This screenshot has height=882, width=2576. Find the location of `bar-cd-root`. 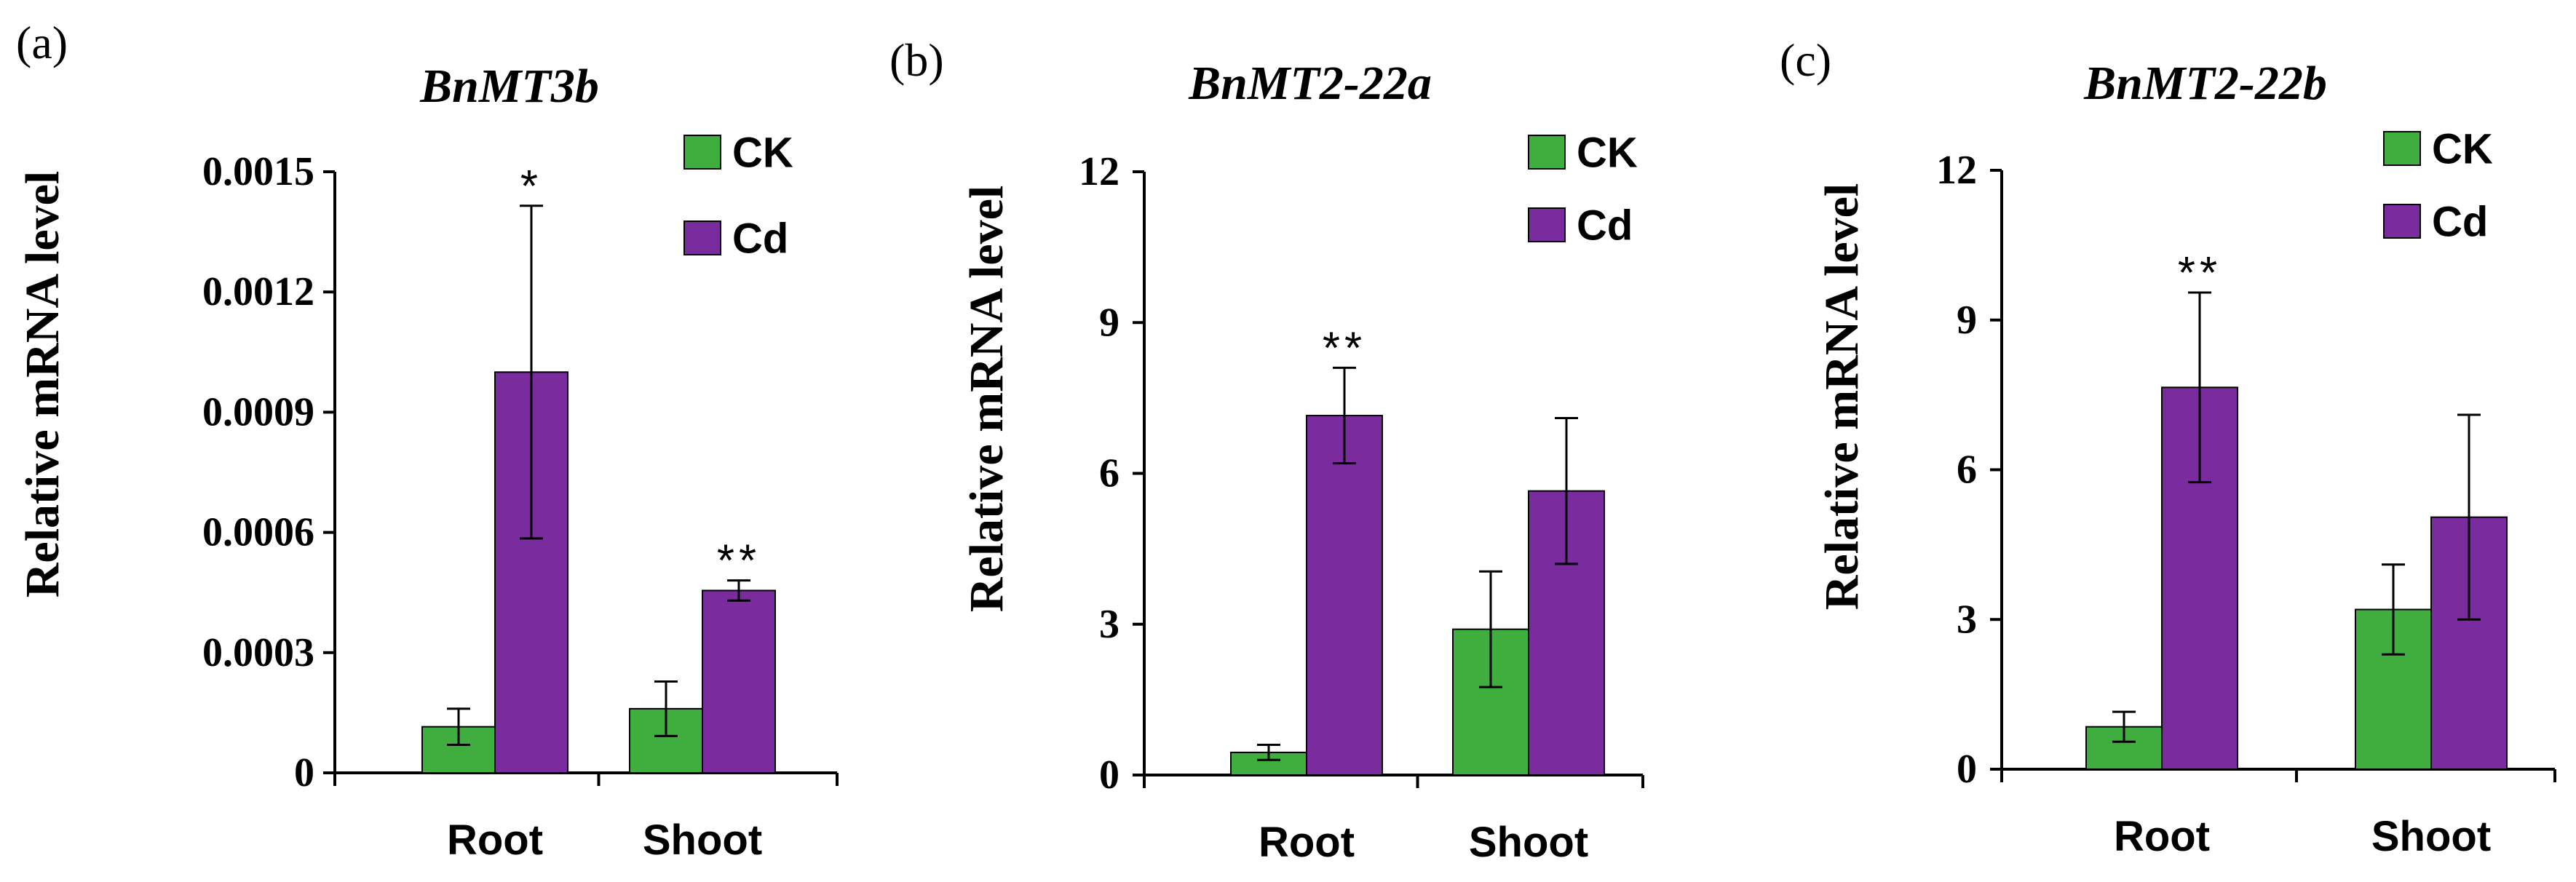

bar-cd-root is located at coordinates (1344, 595).